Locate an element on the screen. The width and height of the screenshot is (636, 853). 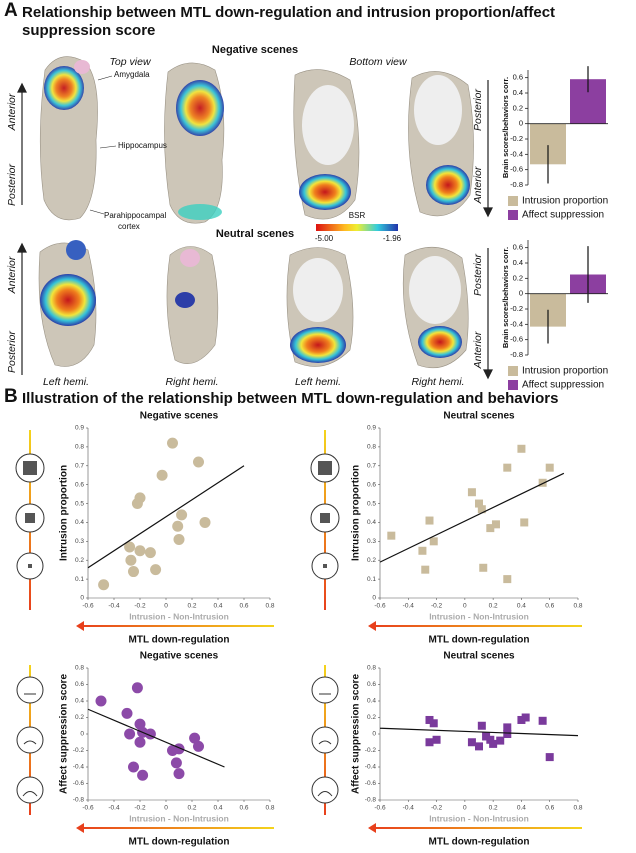
y-tick-label: 0.5 is located at coordinates (79, 503).